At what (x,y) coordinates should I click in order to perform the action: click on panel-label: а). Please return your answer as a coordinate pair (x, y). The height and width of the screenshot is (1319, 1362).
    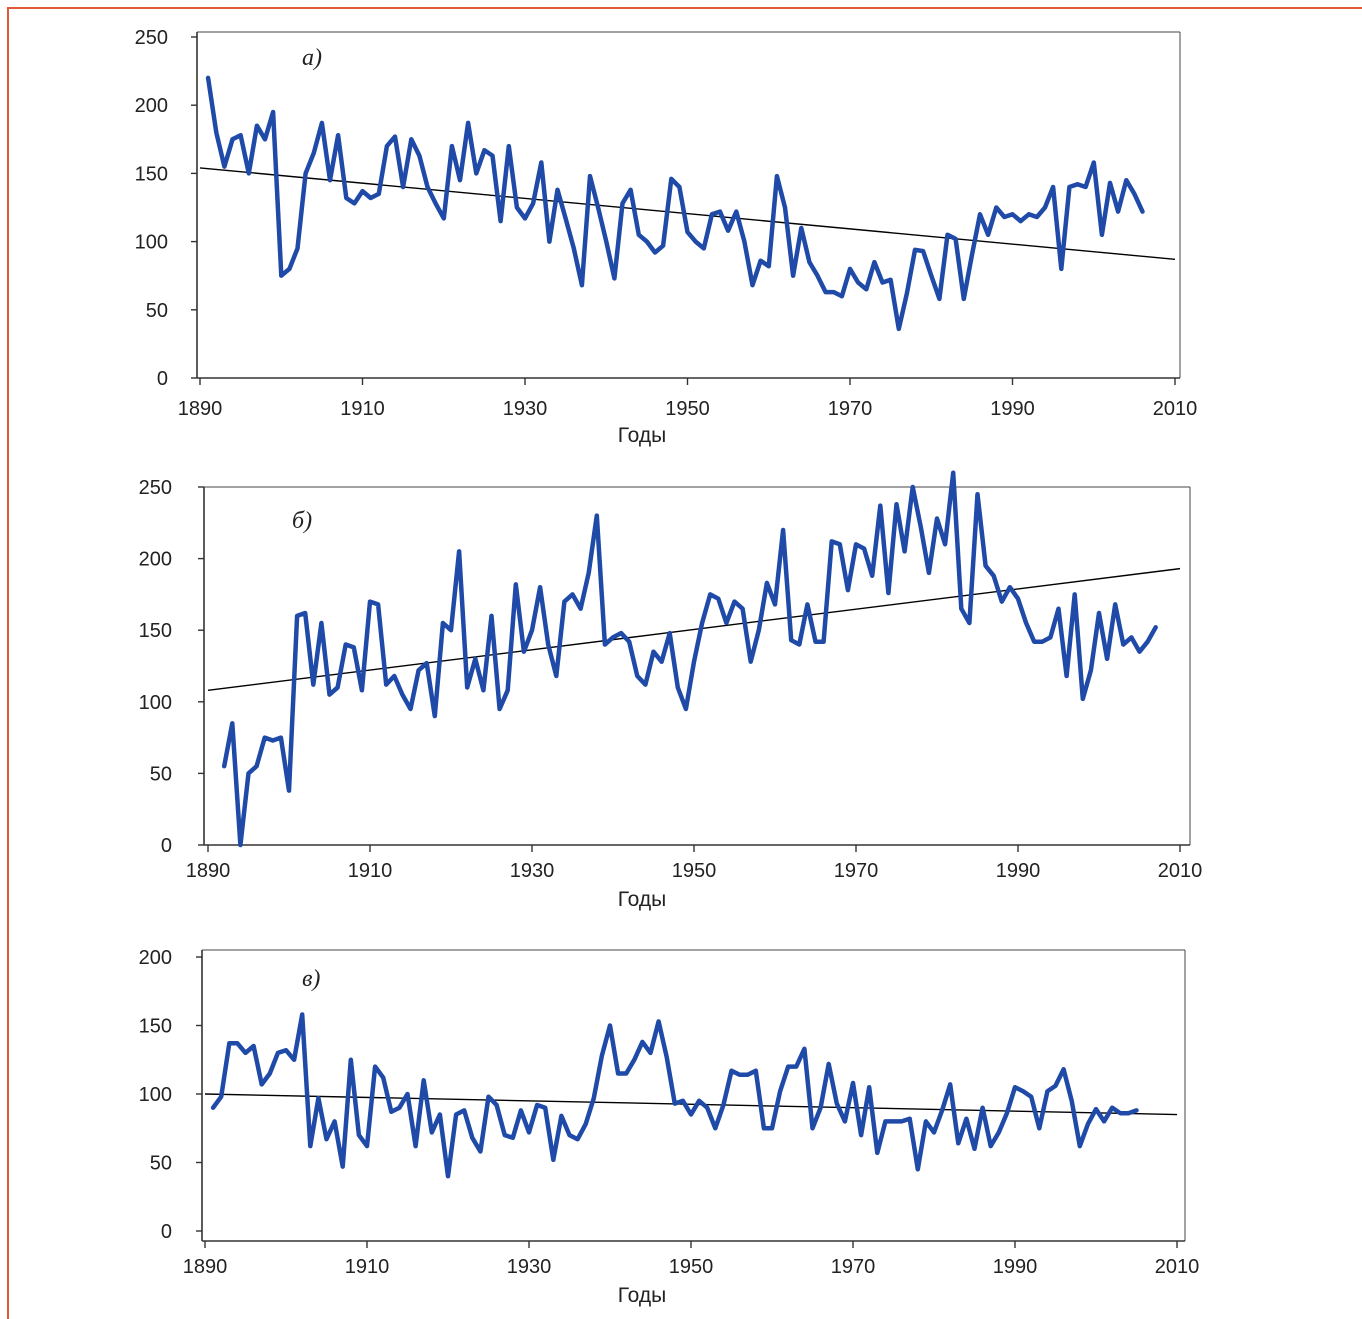
    Looking at the image, I should click on (312, 58).